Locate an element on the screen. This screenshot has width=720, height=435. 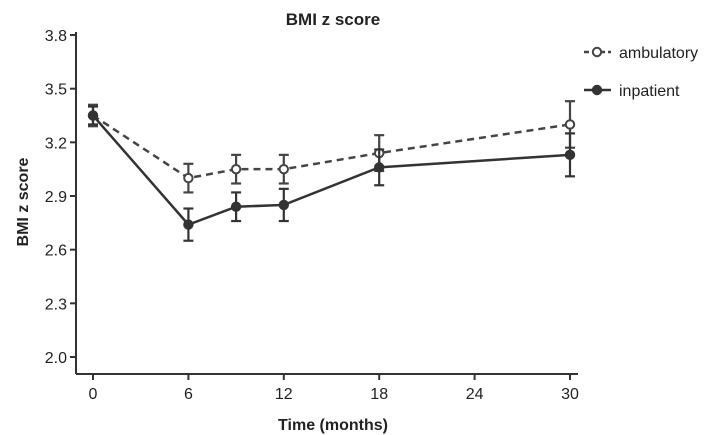
x-tick-label: 24 is located at coordinates (475, 394).